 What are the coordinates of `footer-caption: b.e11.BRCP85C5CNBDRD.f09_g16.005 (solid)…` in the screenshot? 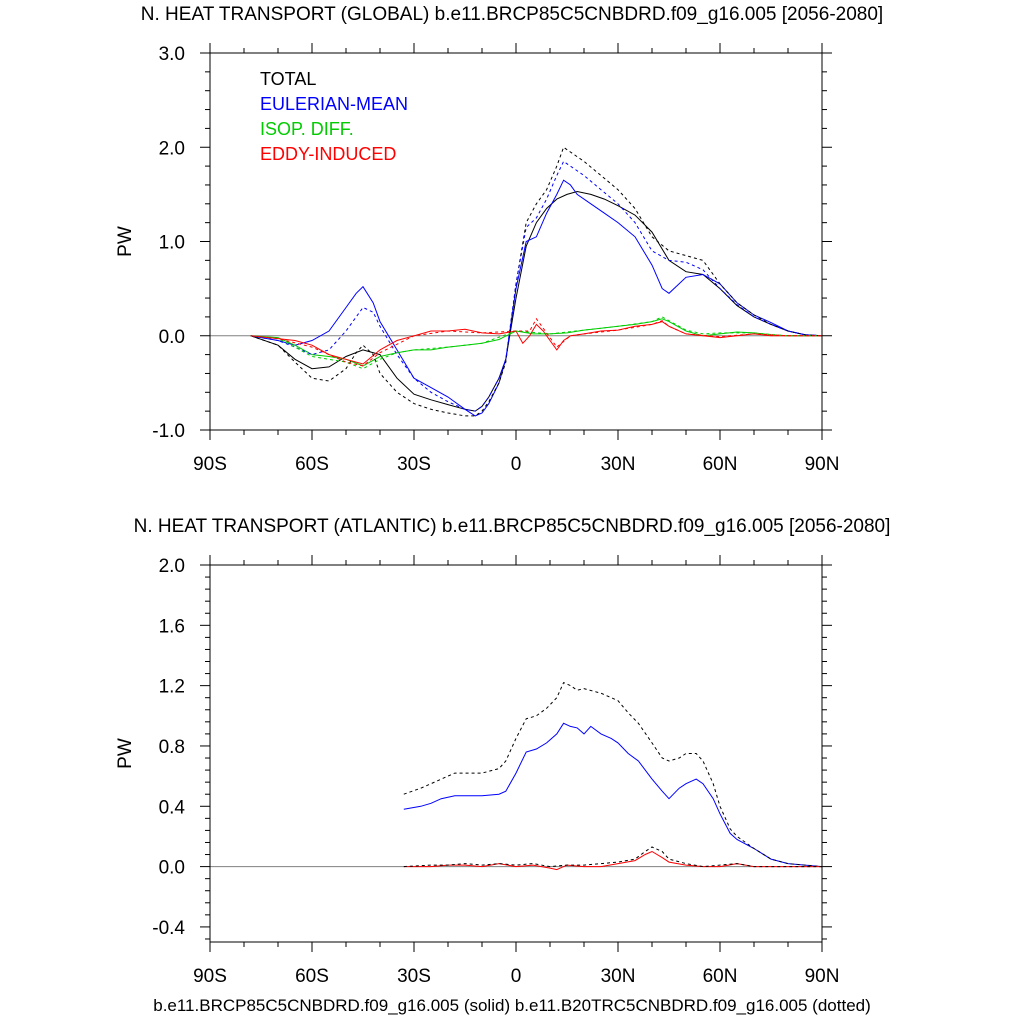 It's located at (512, 1005).